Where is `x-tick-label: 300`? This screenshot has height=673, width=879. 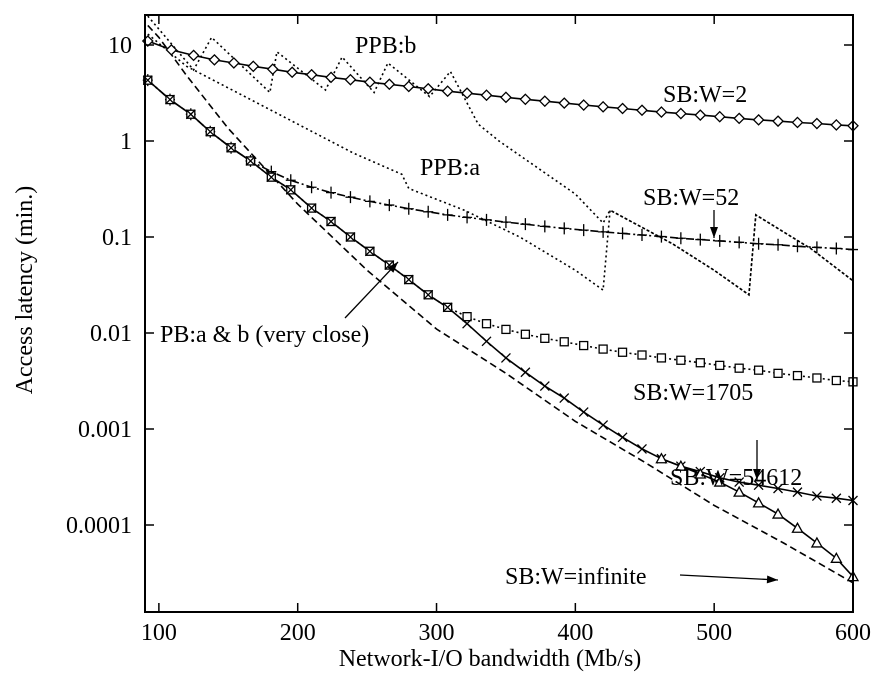 x-tick-label: 300 is located at coordinates (437, 633).